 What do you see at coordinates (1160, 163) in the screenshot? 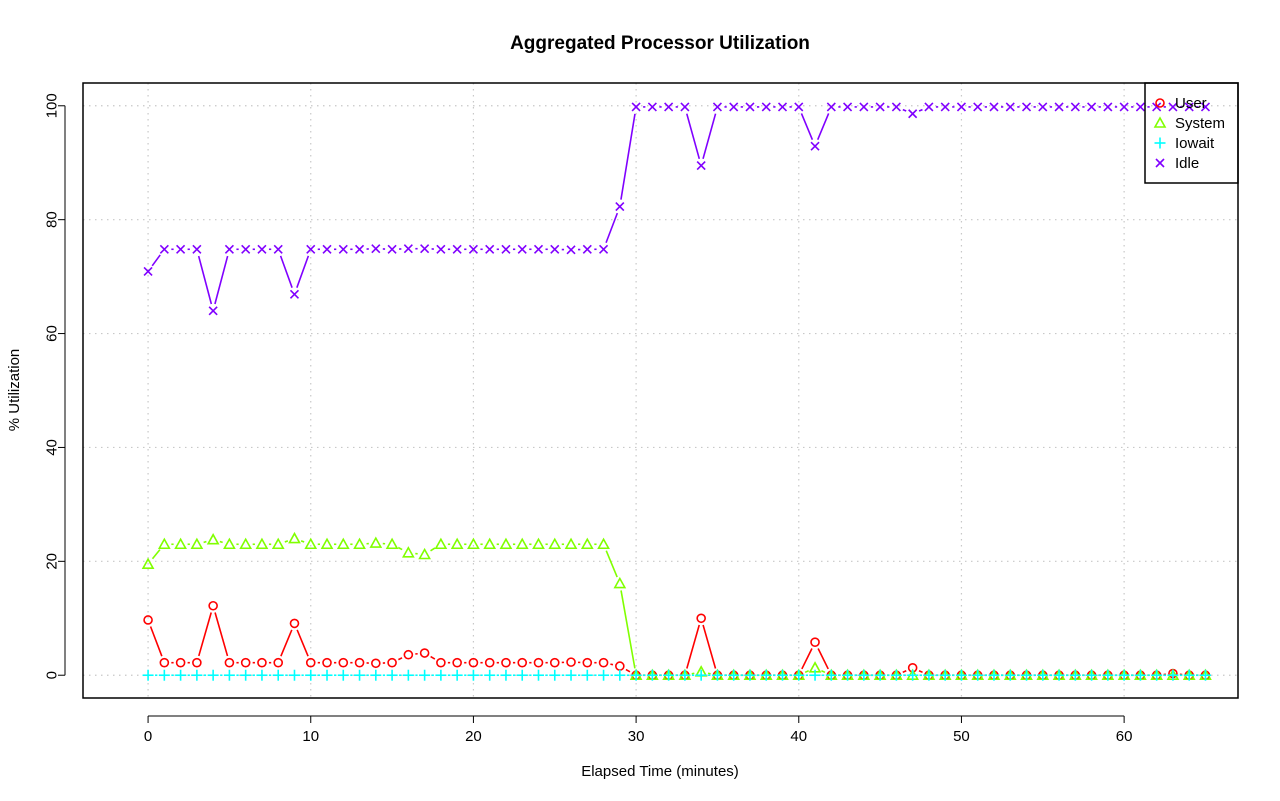
I see `legend-marker-idle` at bounding box center [1160, 163].